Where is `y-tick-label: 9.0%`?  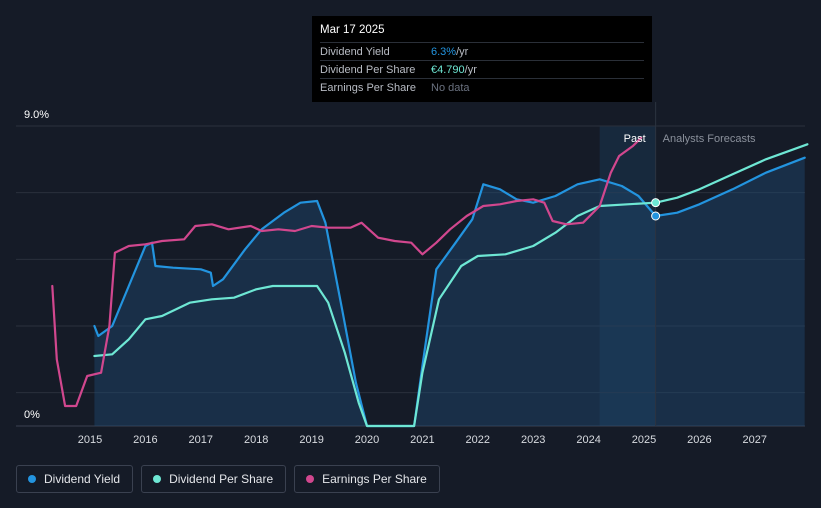
y-tick-label: 9.0% is located at coordinates (36, 115).